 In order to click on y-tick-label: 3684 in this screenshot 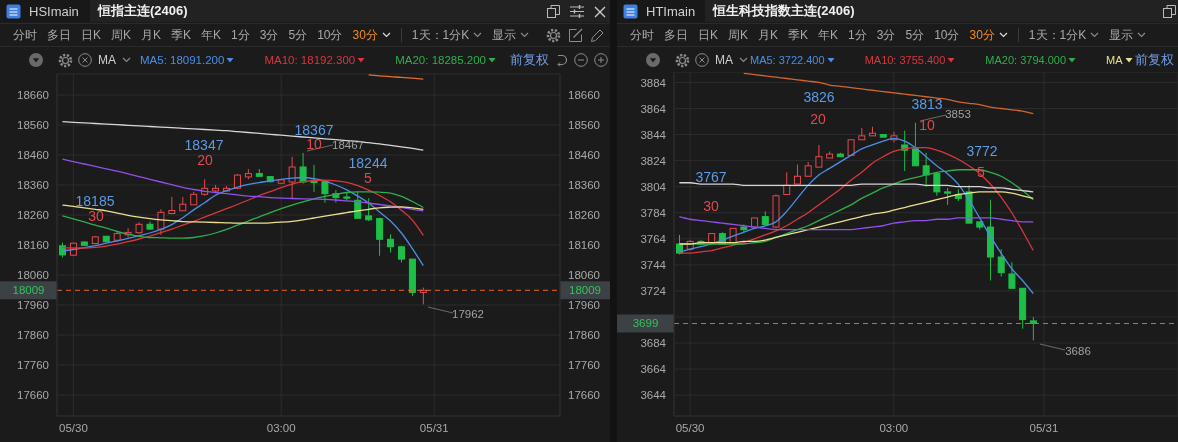, I will do `click(653, 343)`.